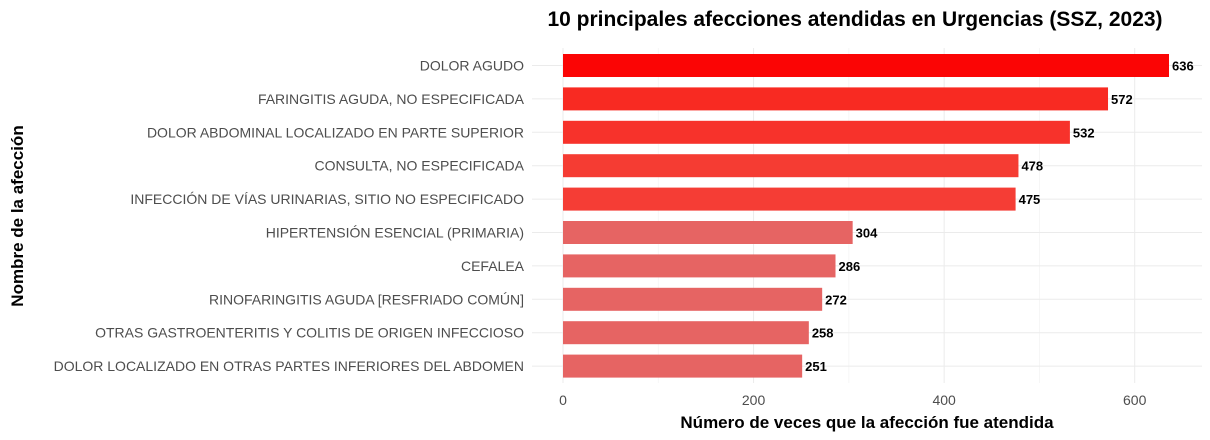  Describe the element at coordinates (754, 400) in the screenshot. I see `x-tick-label: 200` at that location.